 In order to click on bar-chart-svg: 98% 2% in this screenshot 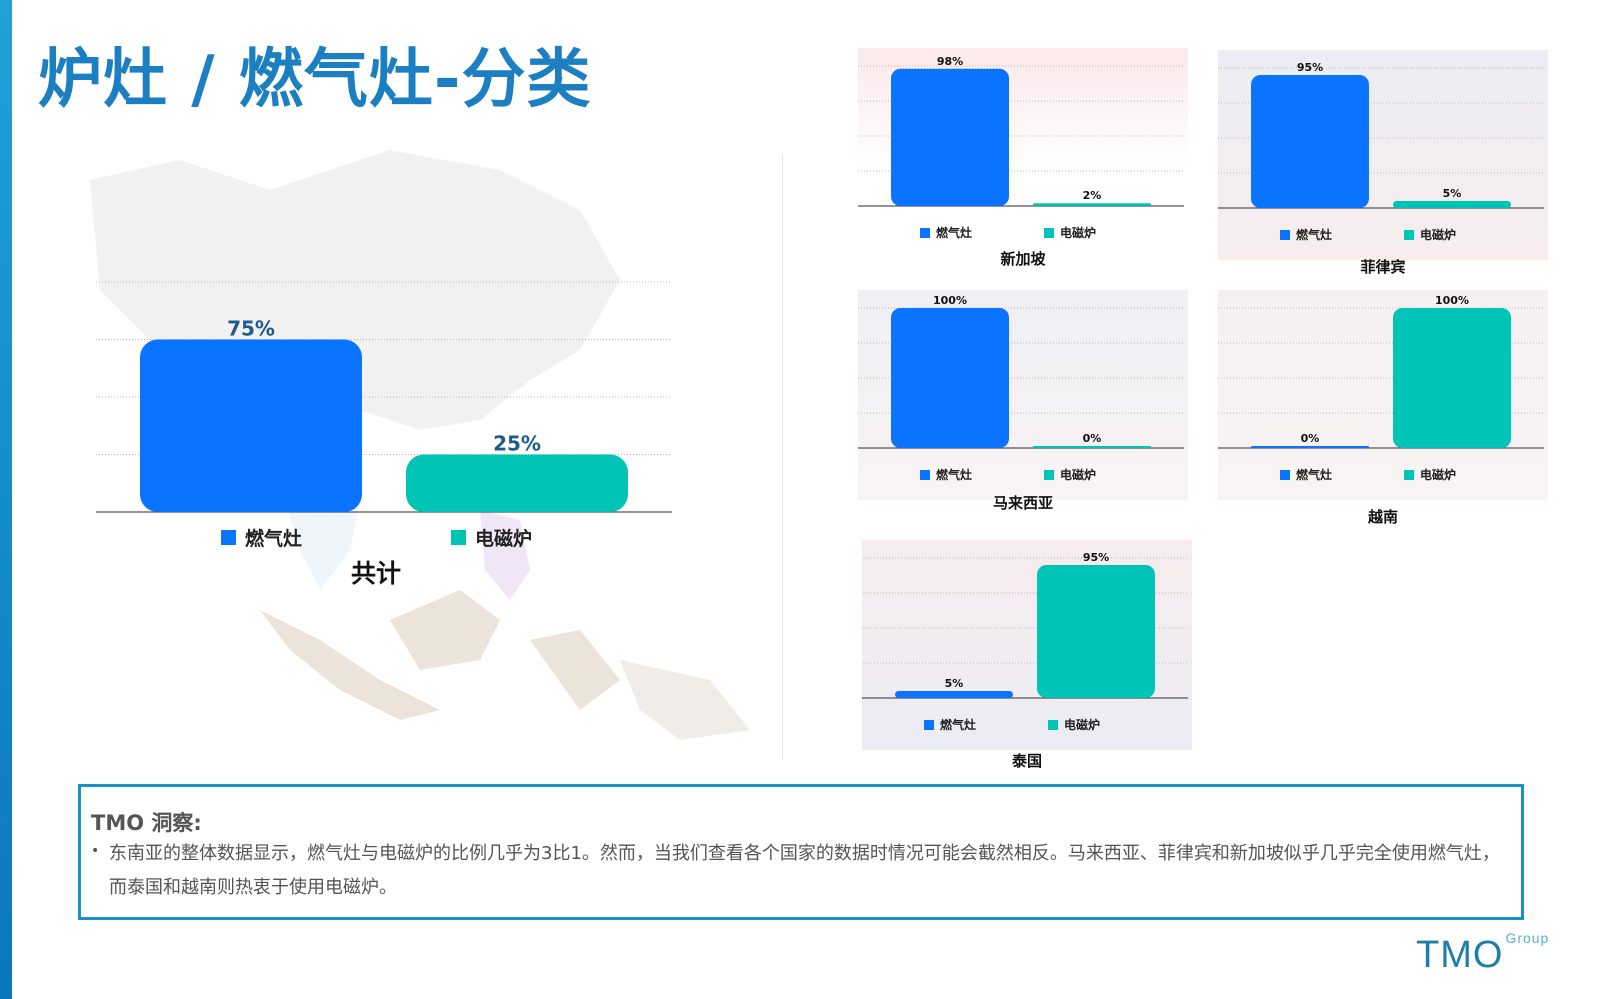, I will do `click(1021, 131)`.